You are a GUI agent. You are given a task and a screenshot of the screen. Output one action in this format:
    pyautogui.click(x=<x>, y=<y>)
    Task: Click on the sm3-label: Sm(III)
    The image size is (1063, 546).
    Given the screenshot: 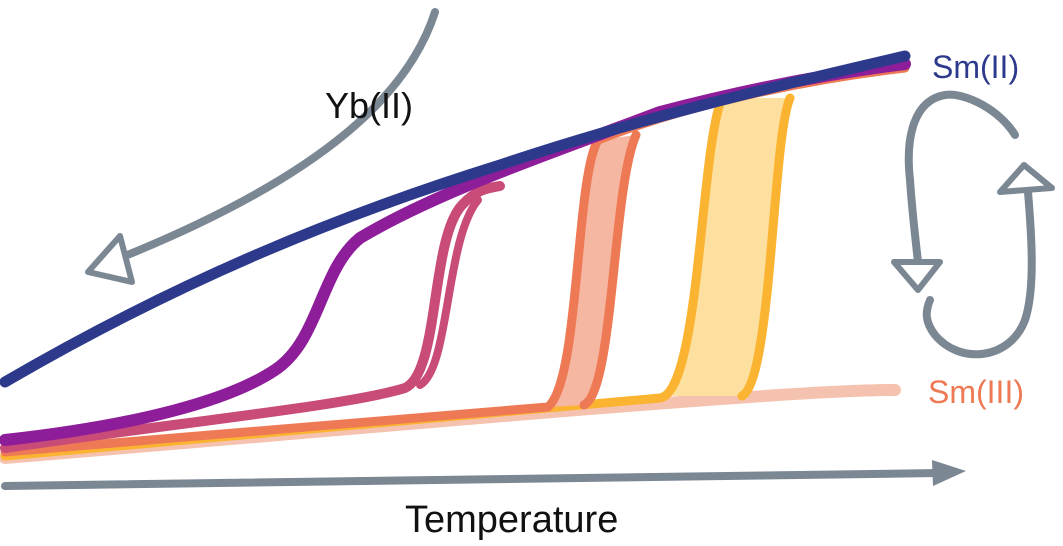 What is the action you would take?
    pyautogui.click(x=976, y=392)
    